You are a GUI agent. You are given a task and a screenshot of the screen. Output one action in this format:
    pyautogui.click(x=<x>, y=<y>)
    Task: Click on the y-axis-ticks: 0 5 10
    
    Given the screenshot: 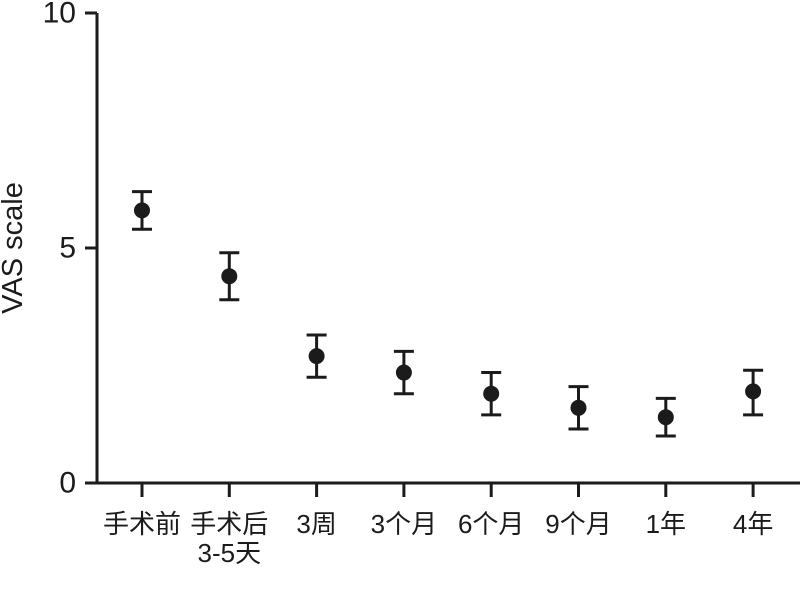 What is the action you would take?
    pyautogui.click(x=70, y=250)
    